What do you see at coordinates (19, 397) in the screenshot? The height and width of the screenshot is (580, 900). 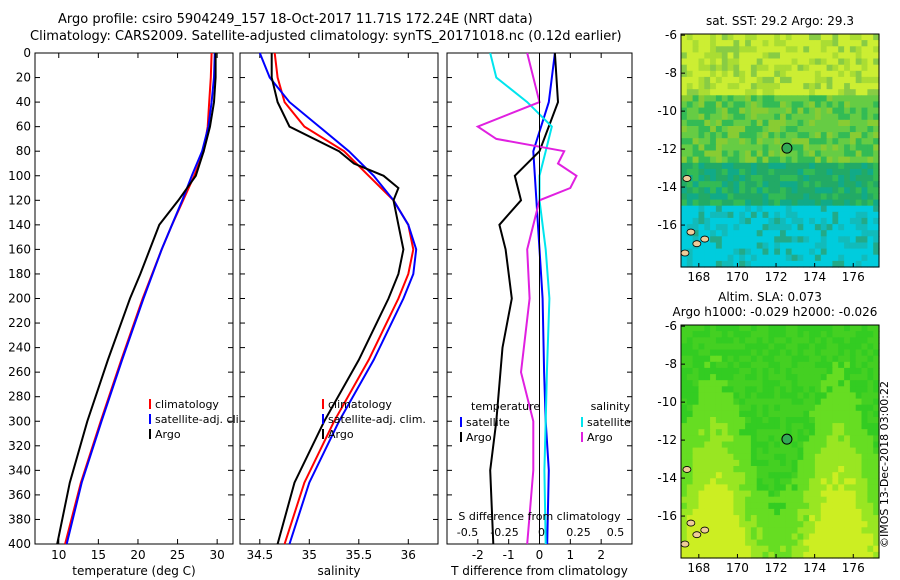 I see `y-tick-label: 280` at bounding box center [19, 397].